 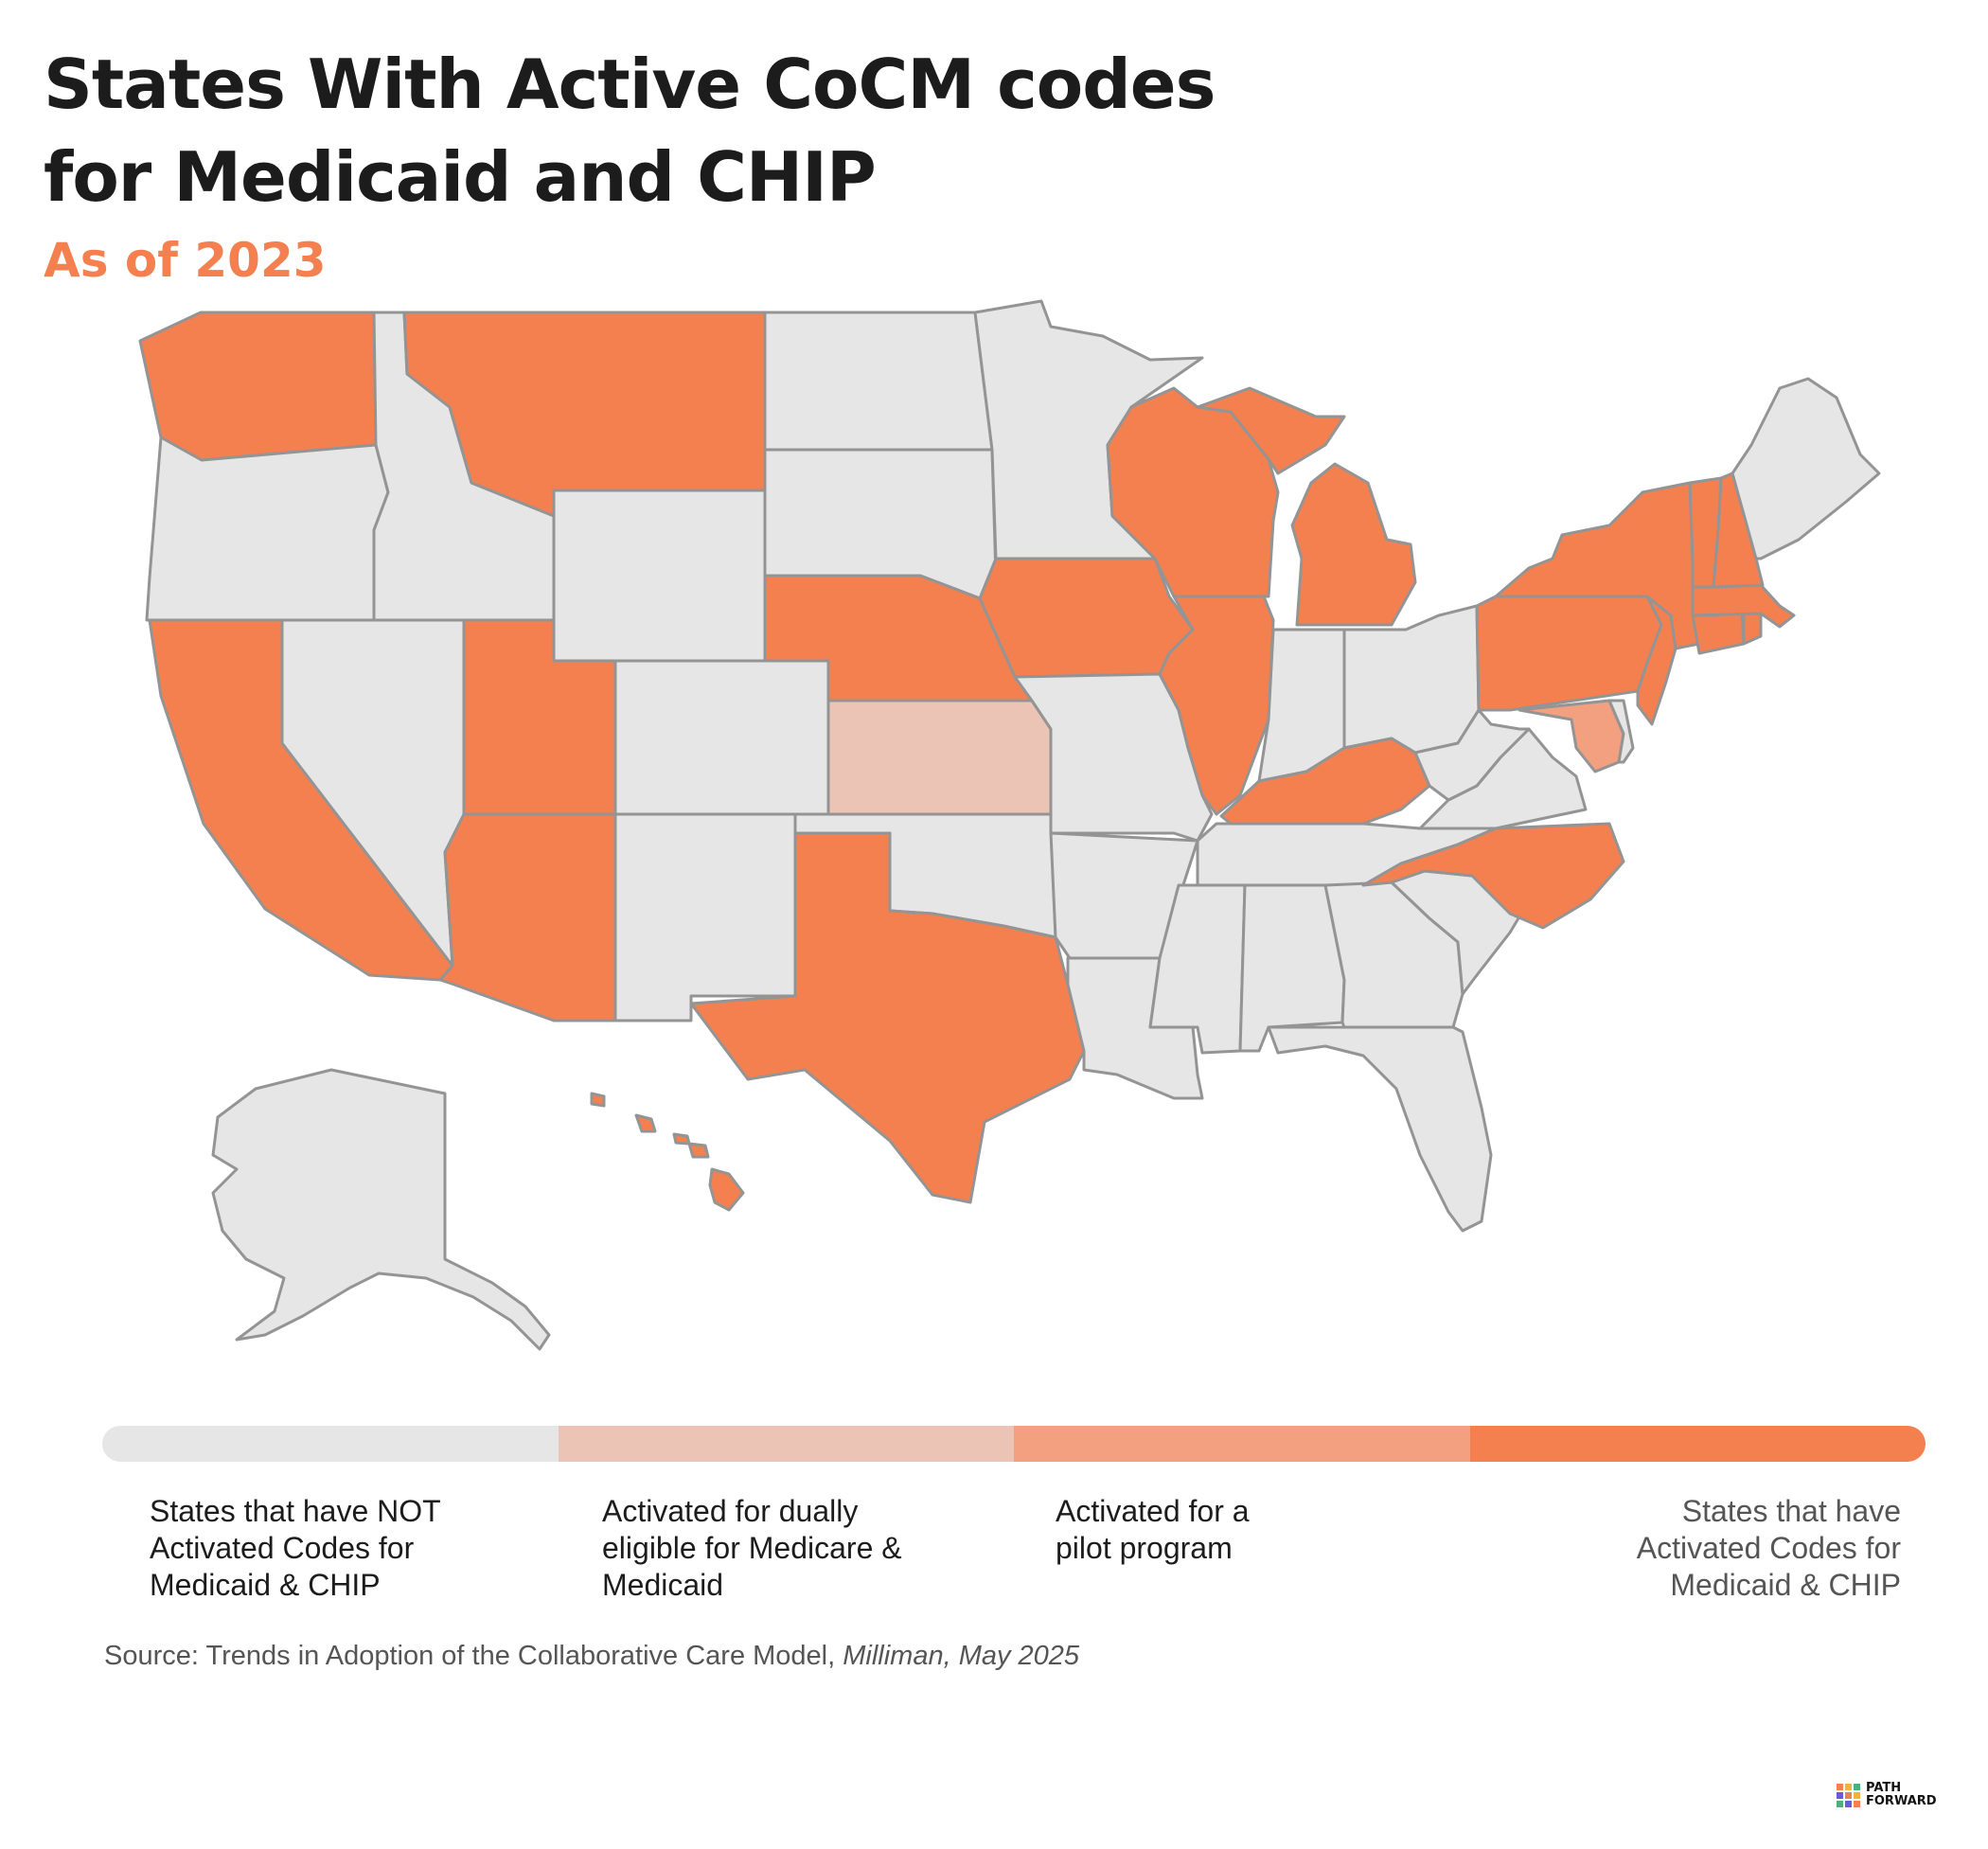 I want to click on state-CT, so click(x=1718, y=634).